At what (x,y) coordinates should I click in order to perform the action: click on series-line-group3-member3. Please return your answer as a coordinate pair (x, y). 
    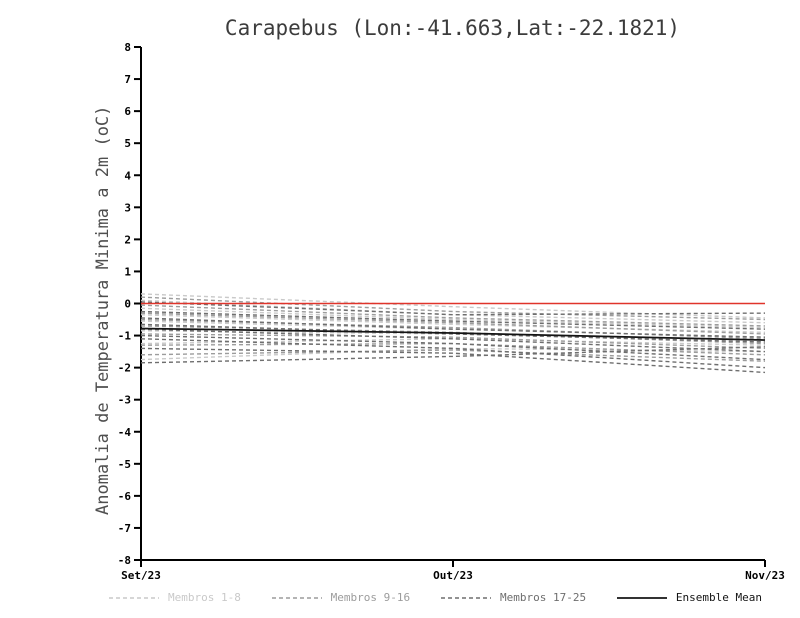
    Looking at the image, I should click on (453, 327).